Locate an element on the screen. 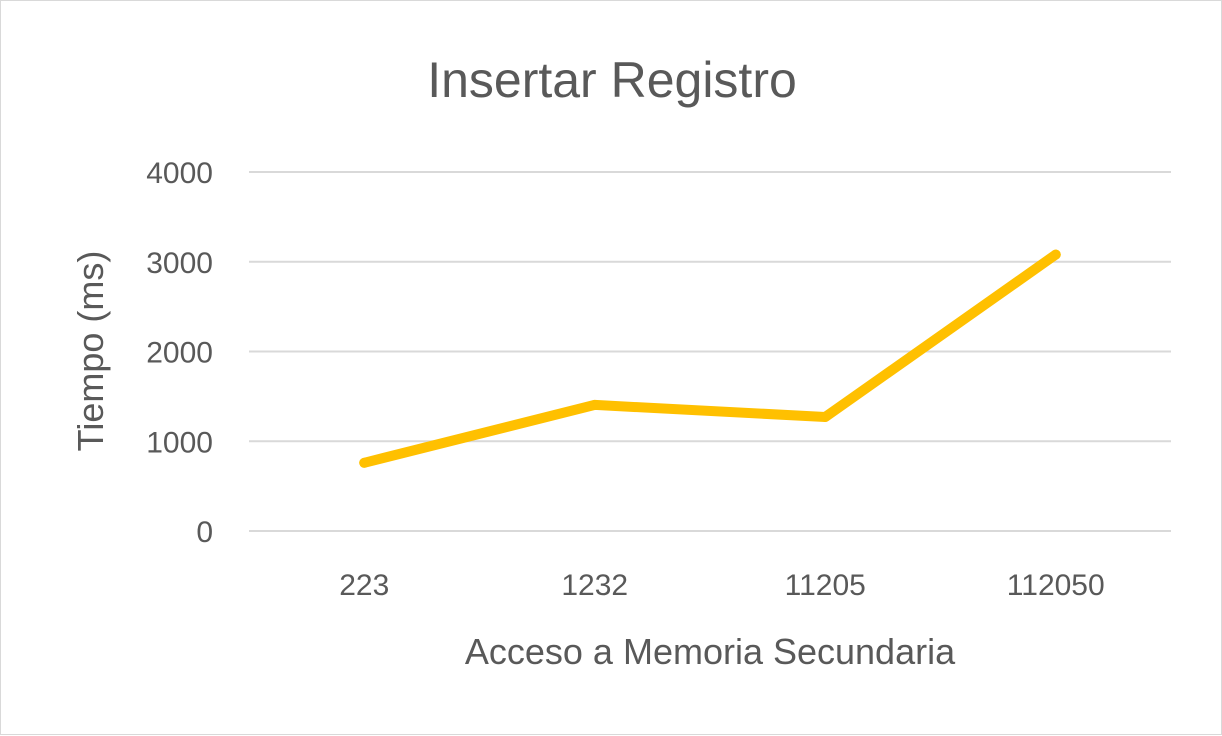 Image resolution: width=1222 pixels, height=736 pixels. y-tick-label: 3000 is located at coordinates (179, 263).